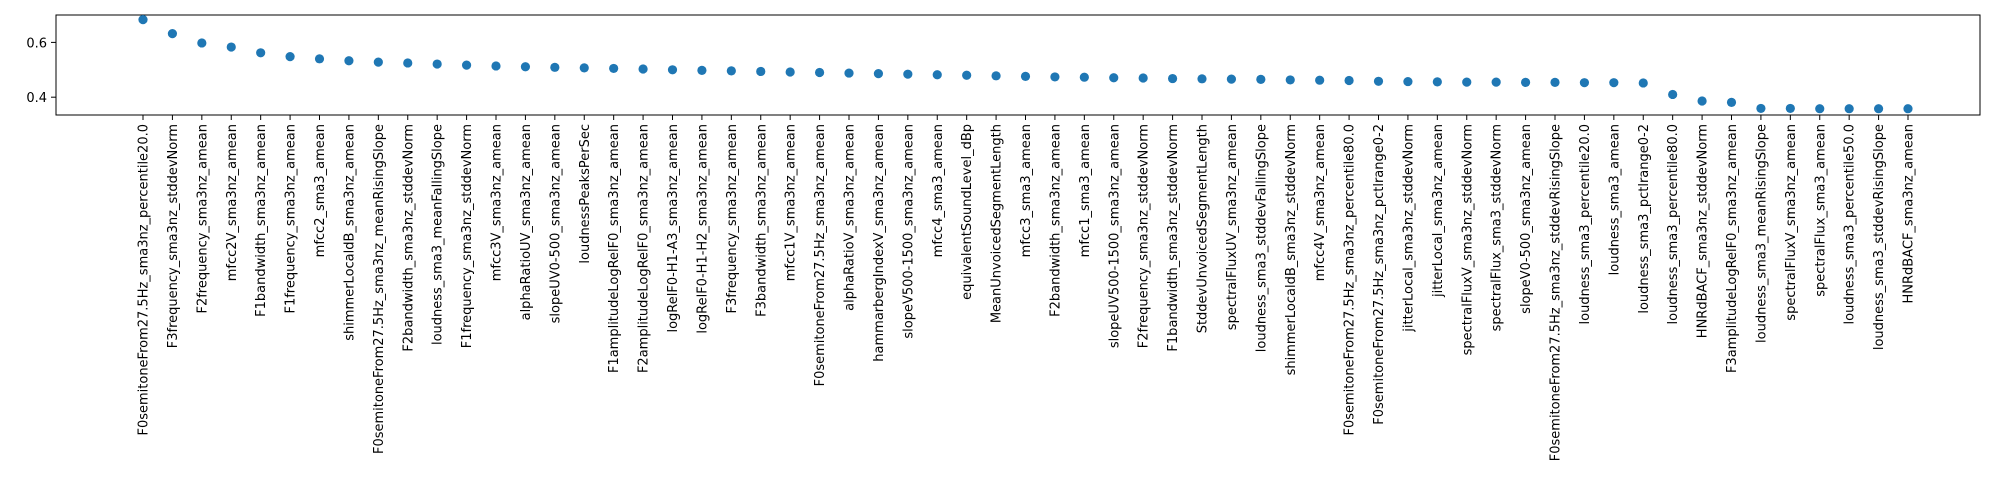  I want to click on x-tick-label: HNRdBACF_sma3nz_stddevNorm, so click(1703, 231).